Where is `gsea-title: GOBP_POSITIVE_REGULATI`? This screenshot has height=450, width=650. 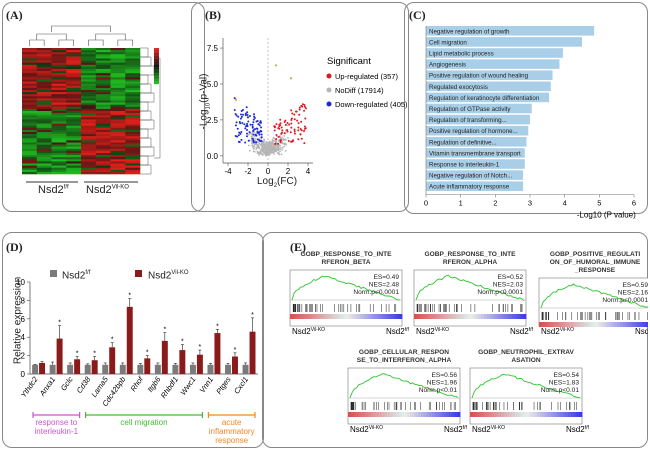 gsea-title: GOBP_POSITIVE_REGULATI is located at coordinates (595, 254).